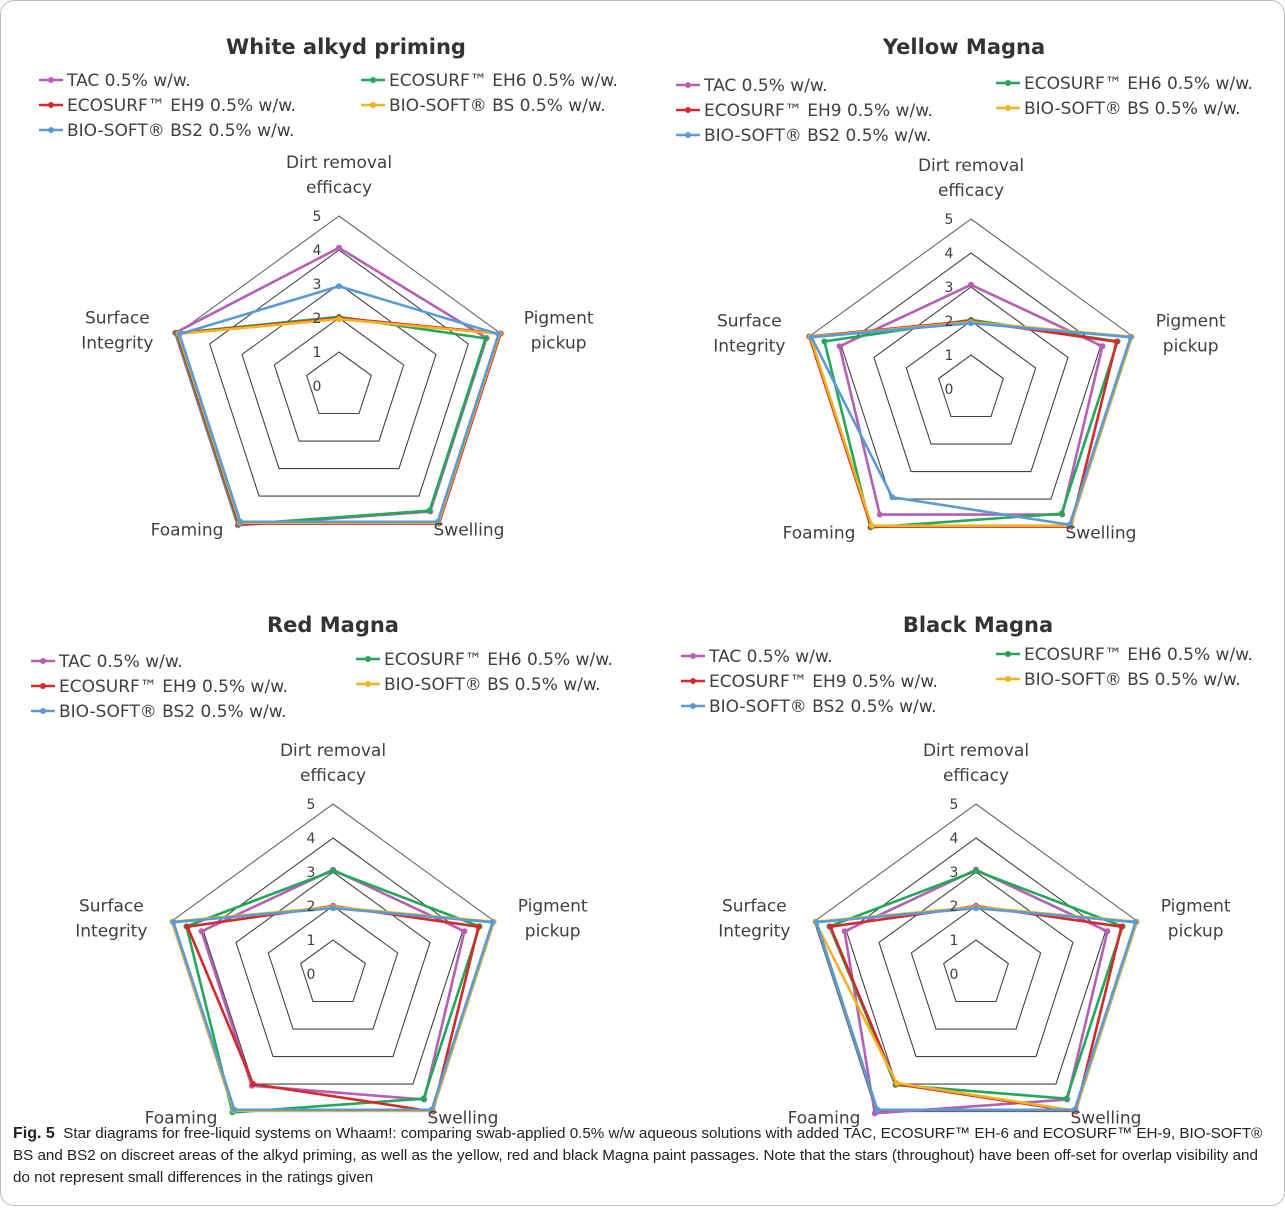 The image size is (1285, 1209). Describe the element at coordinates (34, 1133) in the screenshot. I see `caption-label: Fig. 5` at that location.